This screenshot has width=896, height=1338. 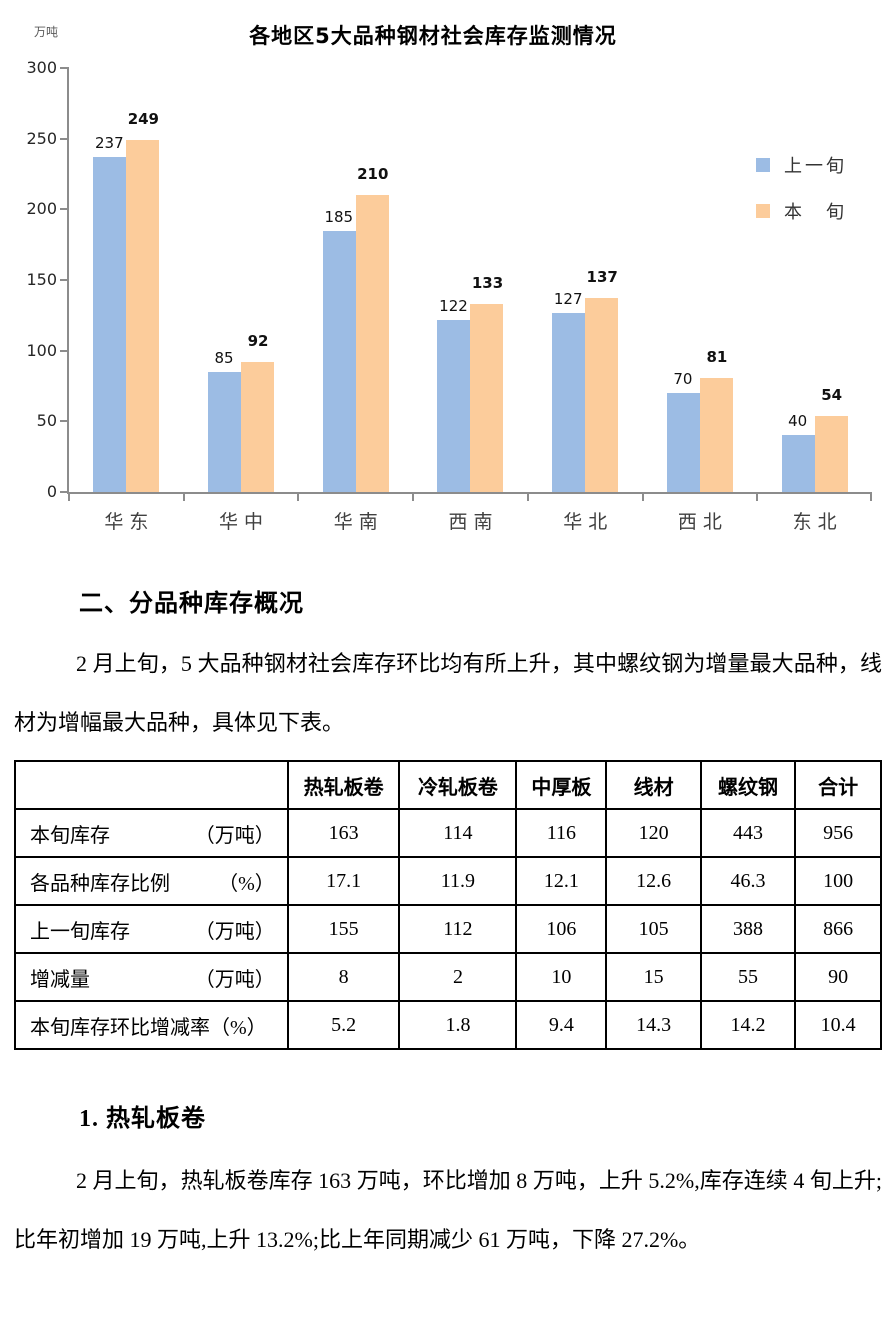 What do you see at coordinates (561, 881) in the screenshot?
I see `table-cell: 12.1` at bounding box center [561, 881].